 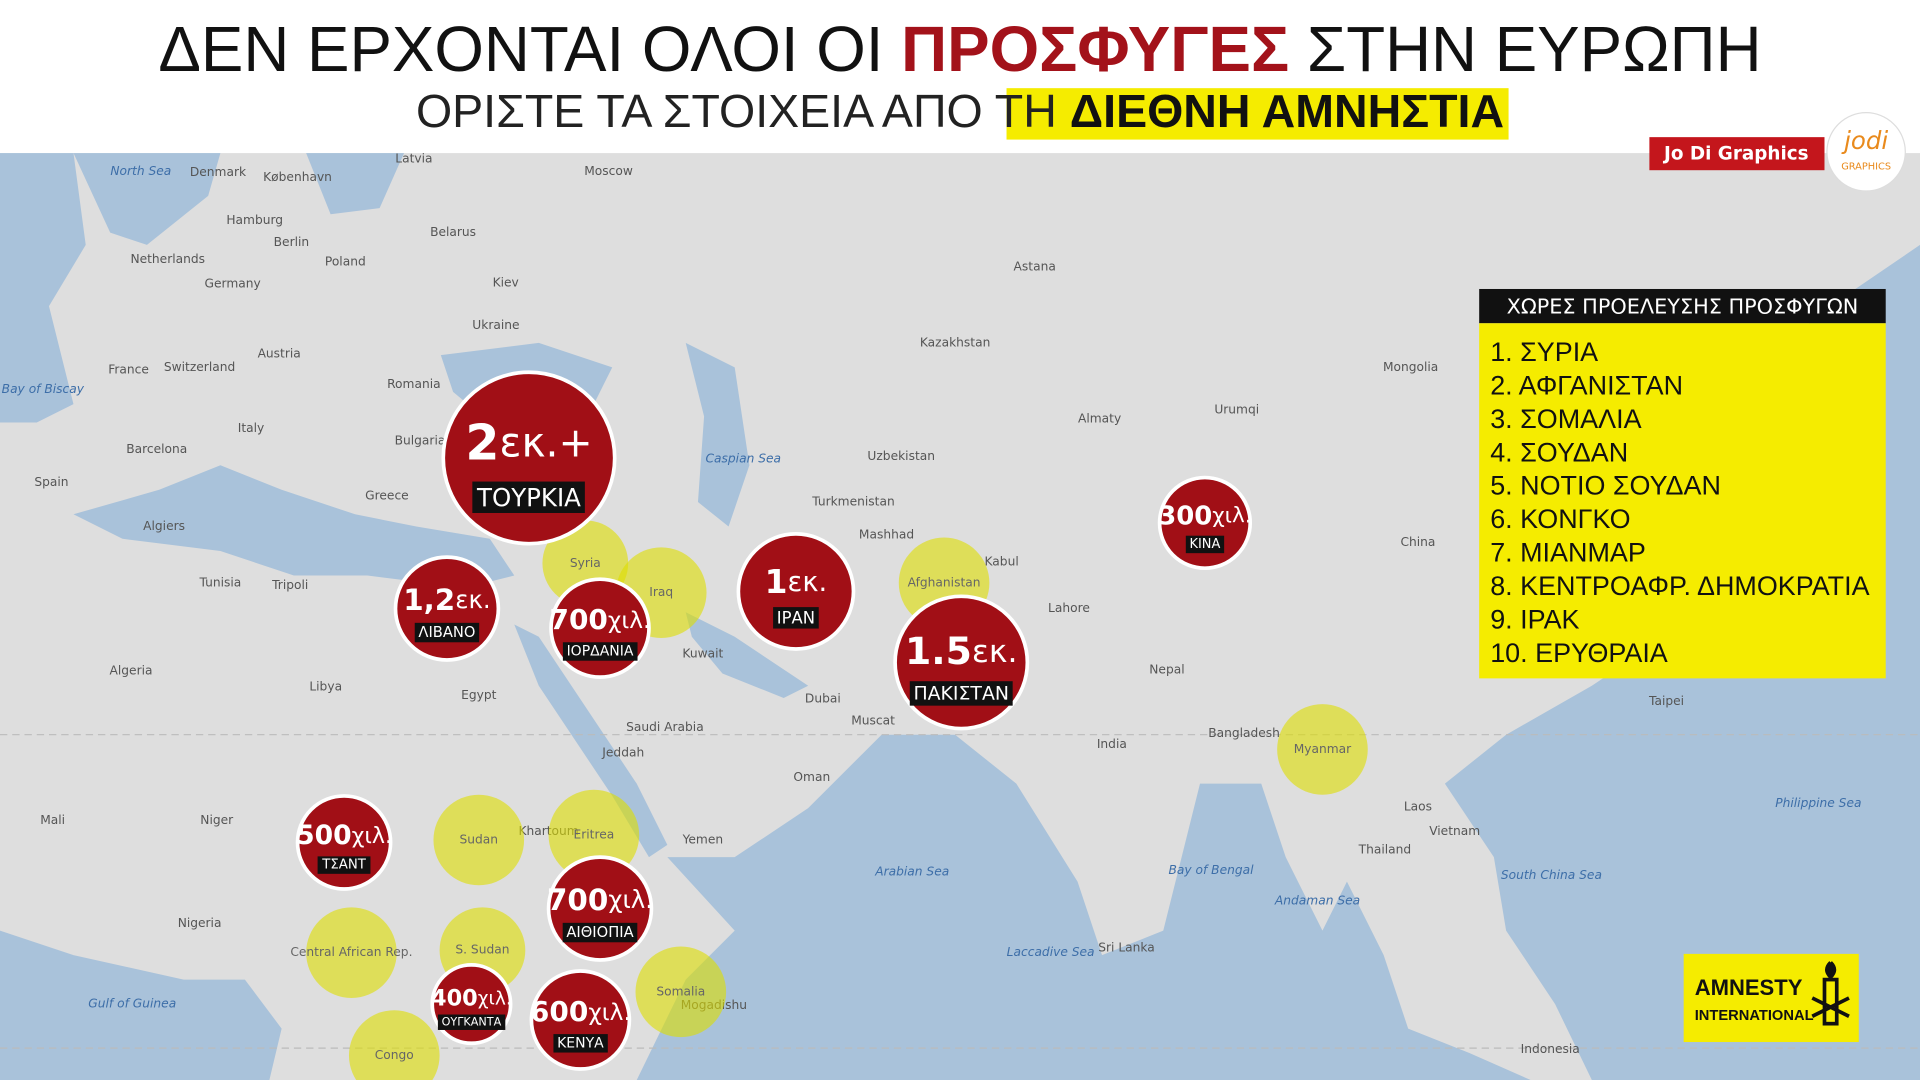 What do you see at coordinates (1534, 619) in the screenshot?
I see `legend-item: 9. ΙΡΑΚ` at bounding box center [1534, 619].